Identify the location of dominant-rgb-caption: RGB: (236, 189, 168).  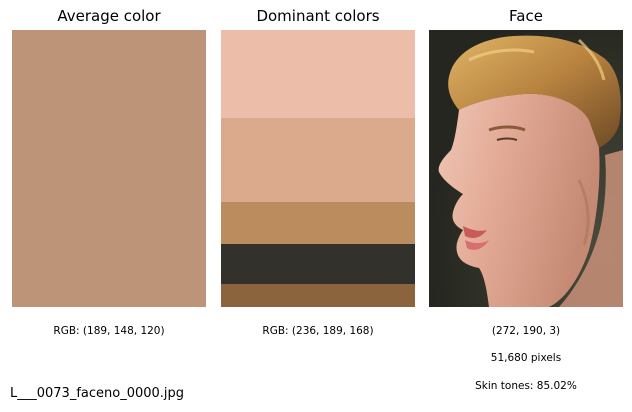
(318, 331).